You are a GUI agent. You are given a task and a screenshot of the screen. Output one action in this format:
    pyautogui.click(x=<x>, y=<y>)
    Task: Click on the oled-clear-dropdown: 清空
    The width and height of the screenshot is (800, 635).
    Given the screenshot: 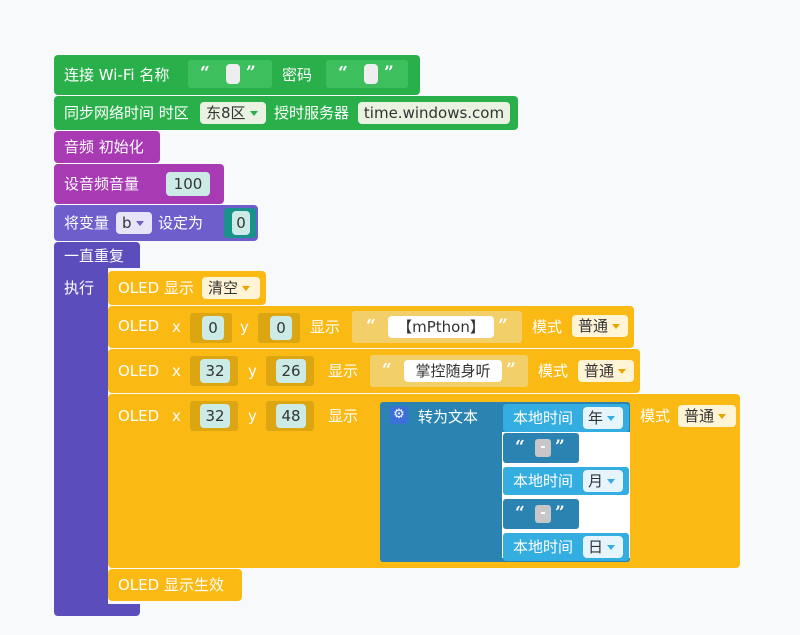 What is the action you would take?
    pyautogui.click(x=231, y=288)
    